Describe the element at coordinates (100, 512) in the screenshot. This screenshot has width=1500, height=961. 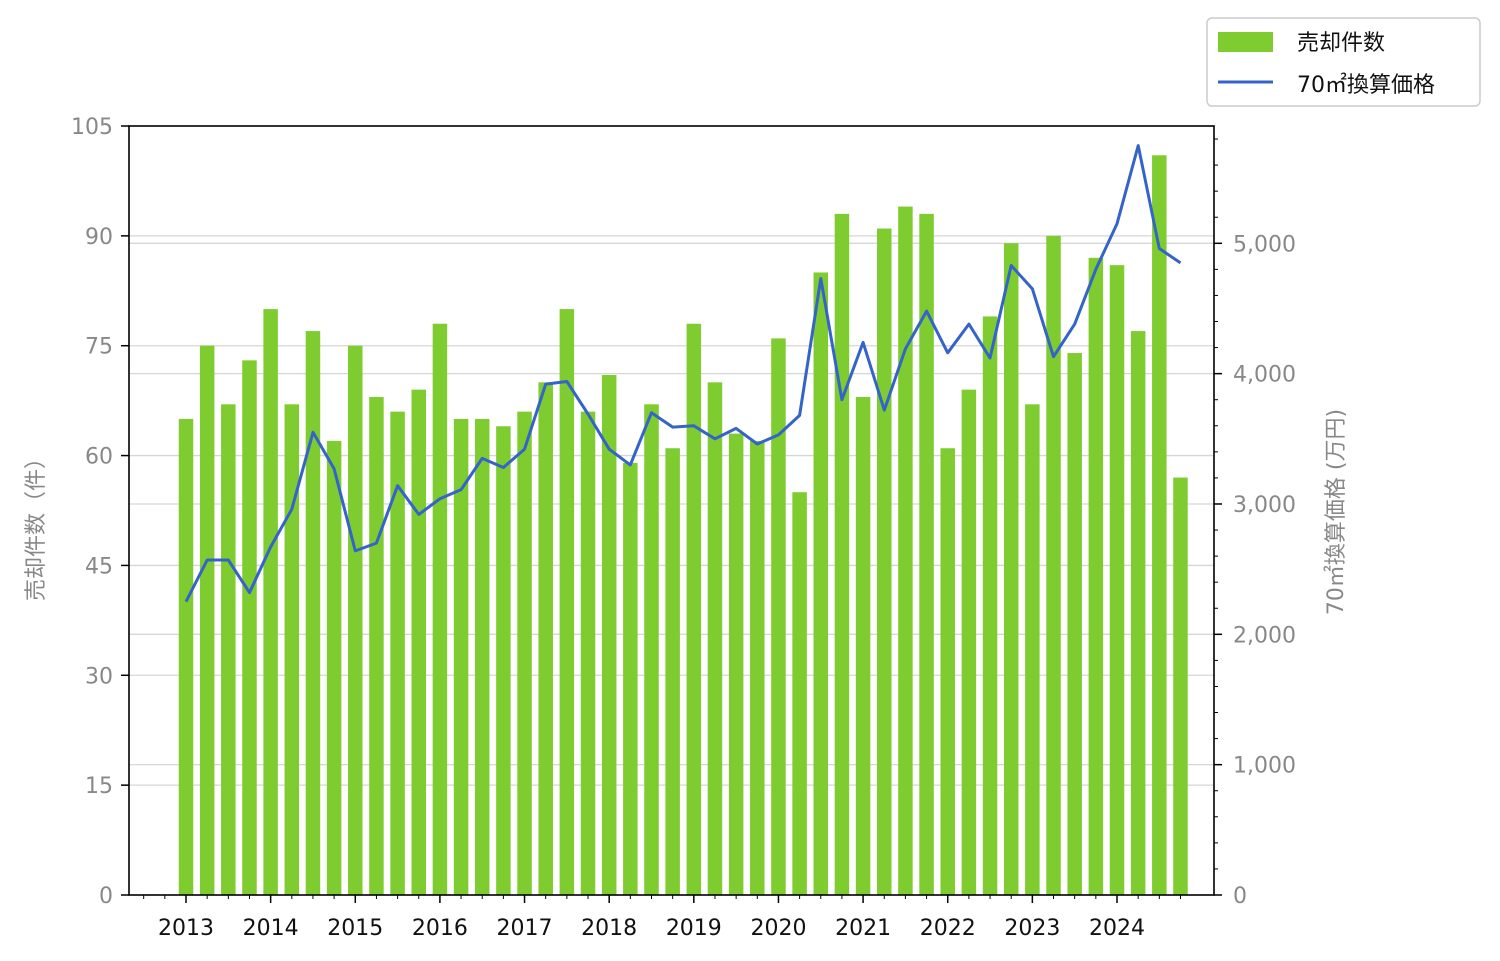
I see `left-axis: 0 15 30 45 60 75 90 105` at that location.